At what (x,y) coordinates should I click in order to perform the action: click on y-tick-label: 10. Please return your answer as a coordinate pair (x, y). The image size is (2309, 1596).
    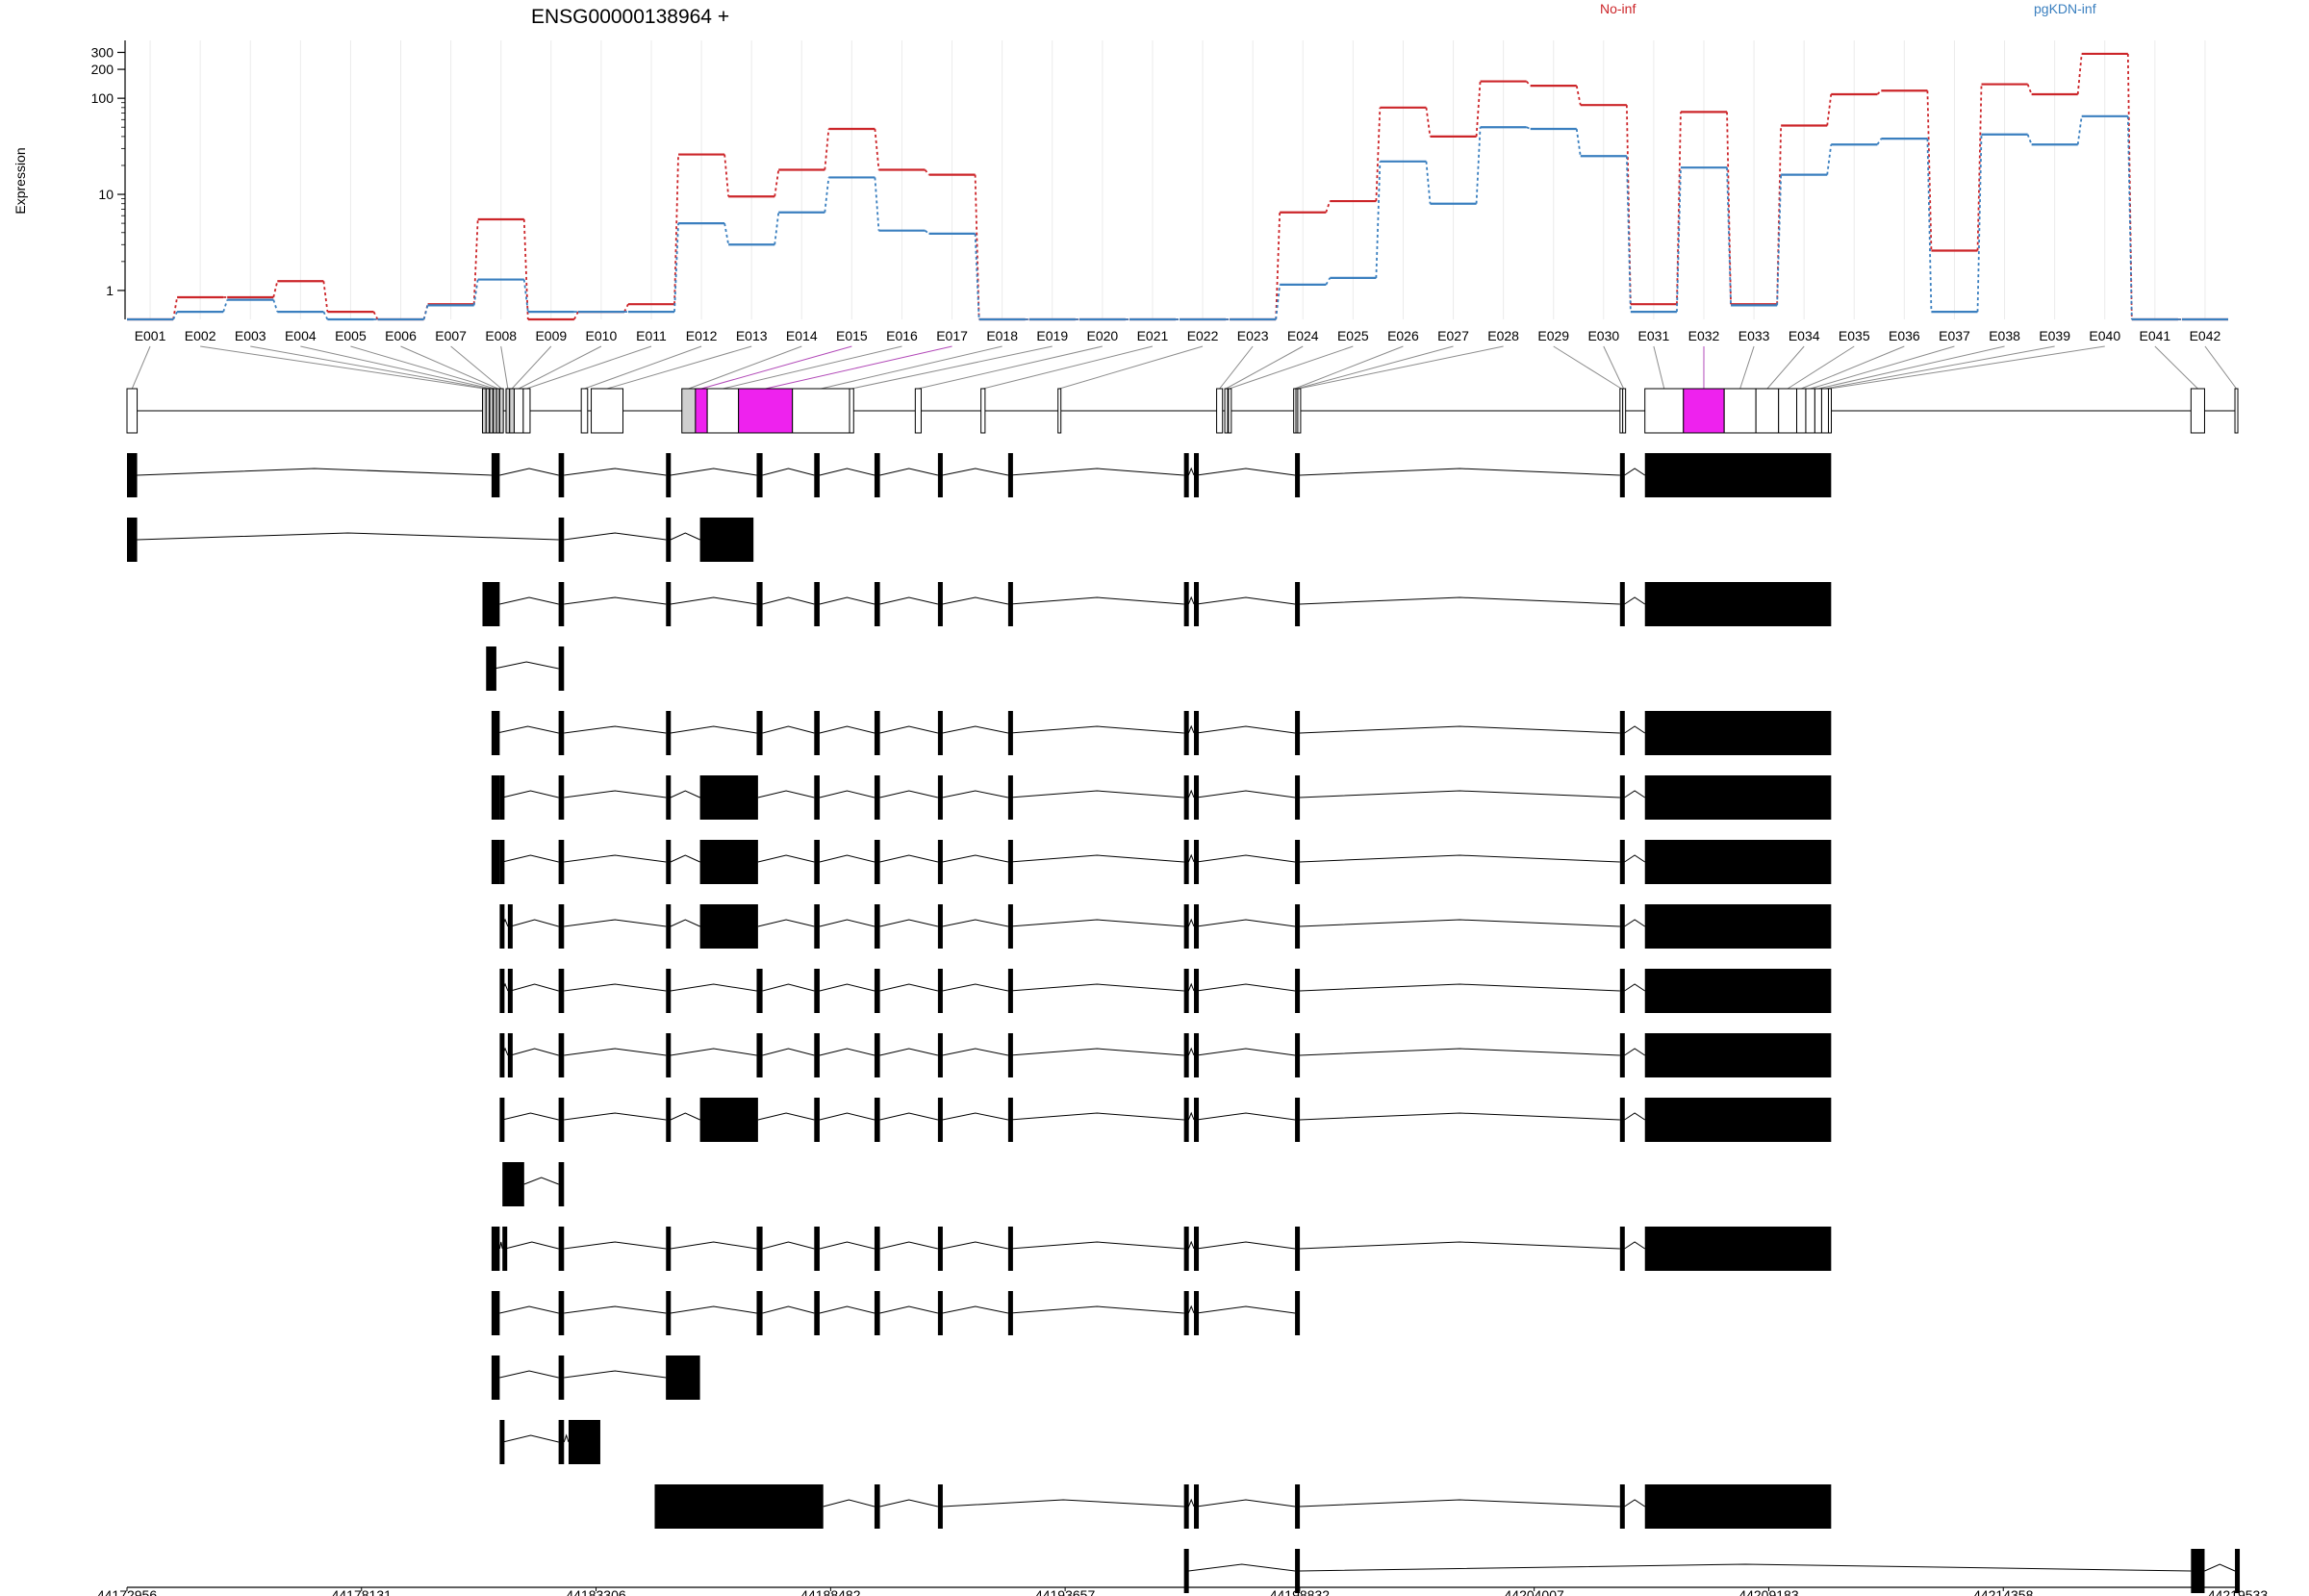
    Looking at the image, I should click on (106, 194).